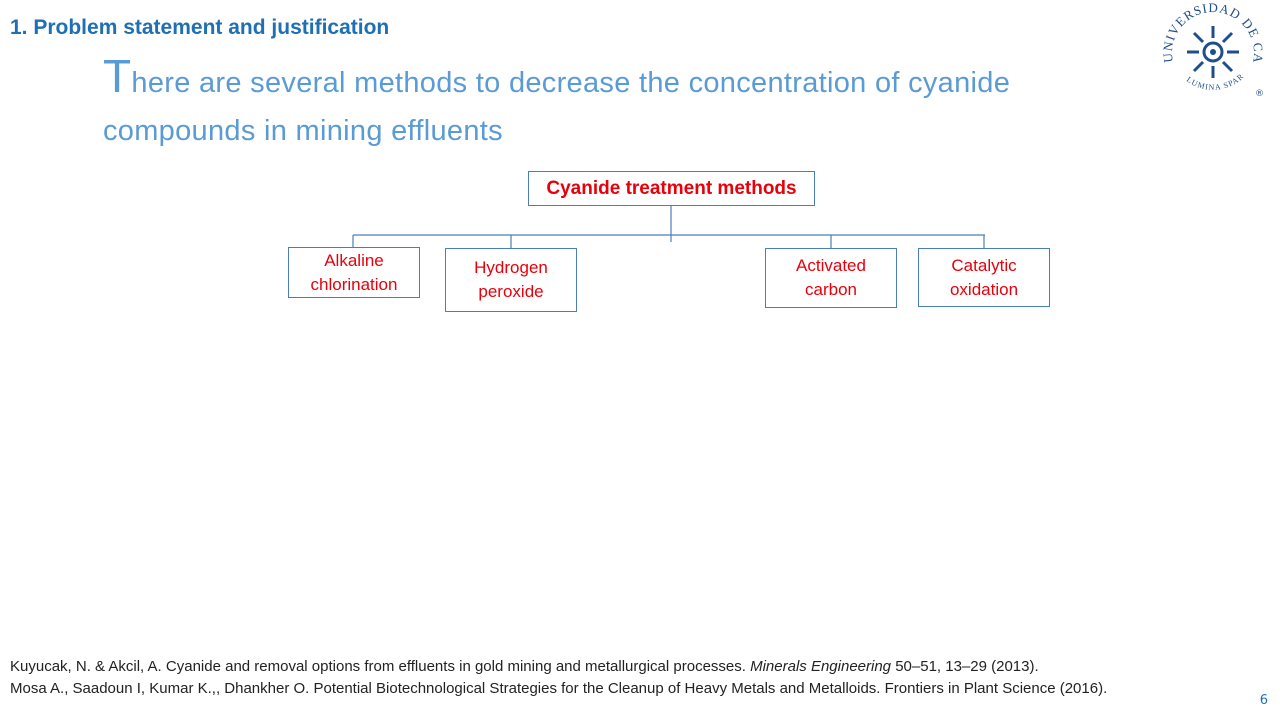 This screenshot has height=720, width=1280. What do you see at coordinates (831, 278) in the screenshot?
I see `method-node: Activated carbon` at bounding box center [831, 278].